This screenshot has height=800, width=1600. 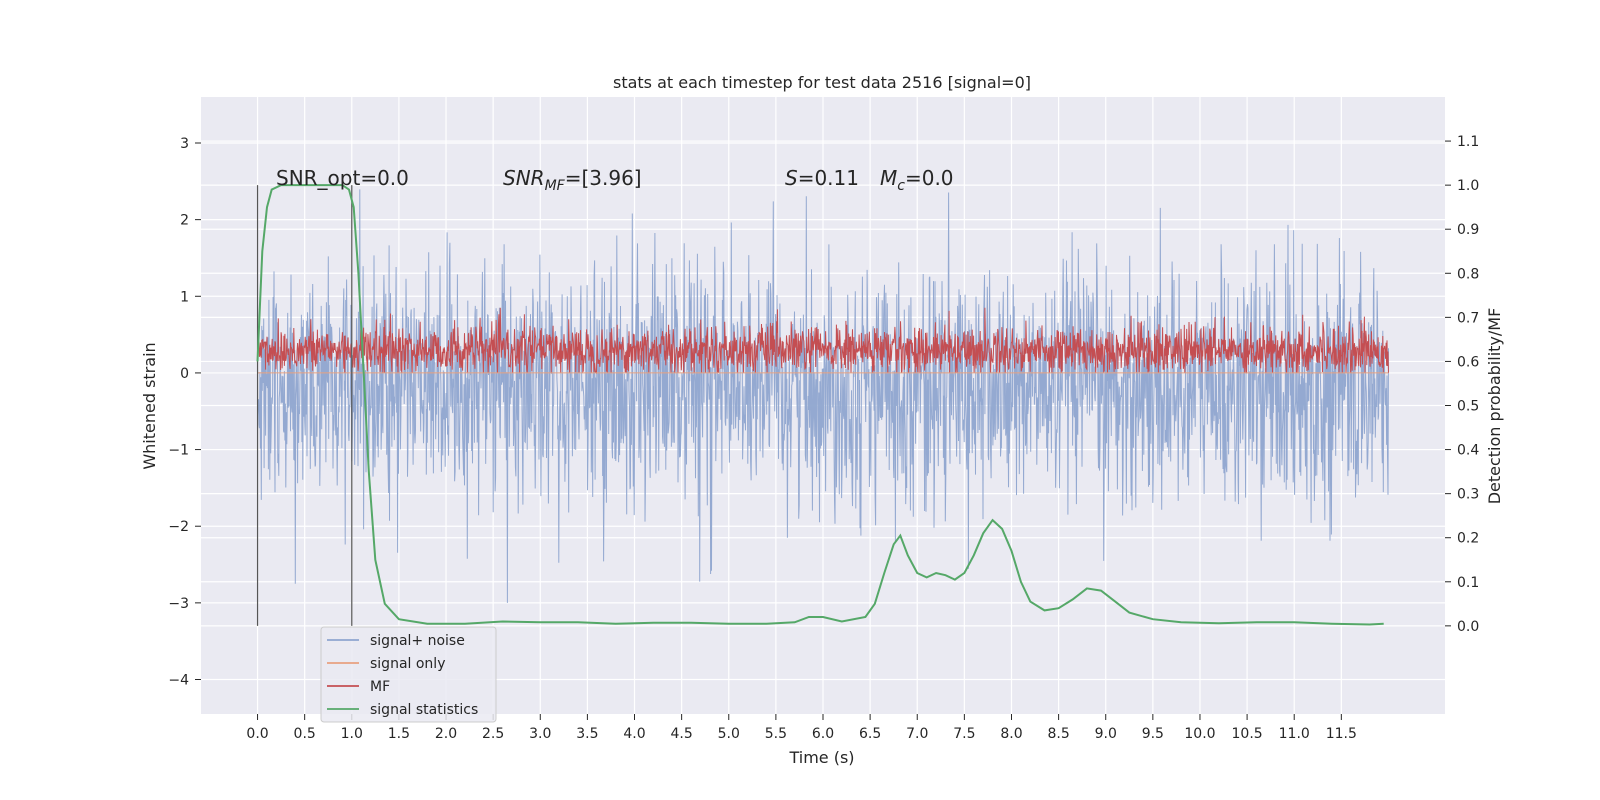 I want to click on legend-label-mf: MF, so click(x=380, y=687).